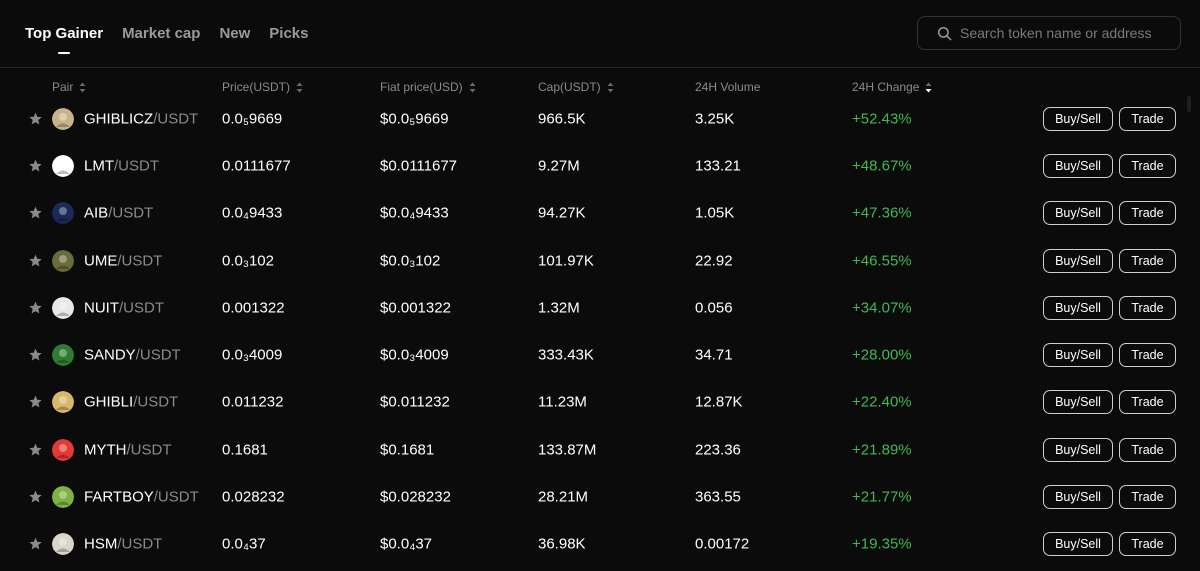 The image size is (1200, 571). What do you see at coordinates (882, 119) in the screenshot?
I see `change-cell: +52.43%` at bounding box center [882, 119].